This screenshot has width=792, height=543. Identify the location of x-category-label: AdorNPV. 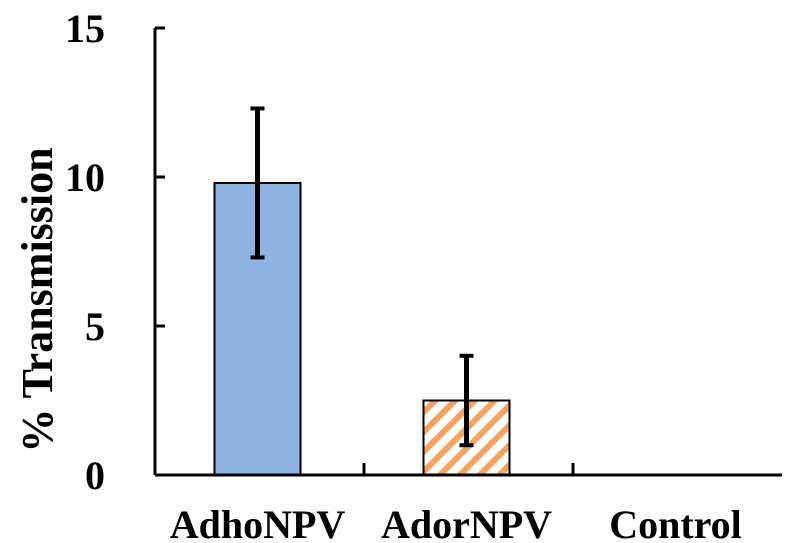
(466, 522).